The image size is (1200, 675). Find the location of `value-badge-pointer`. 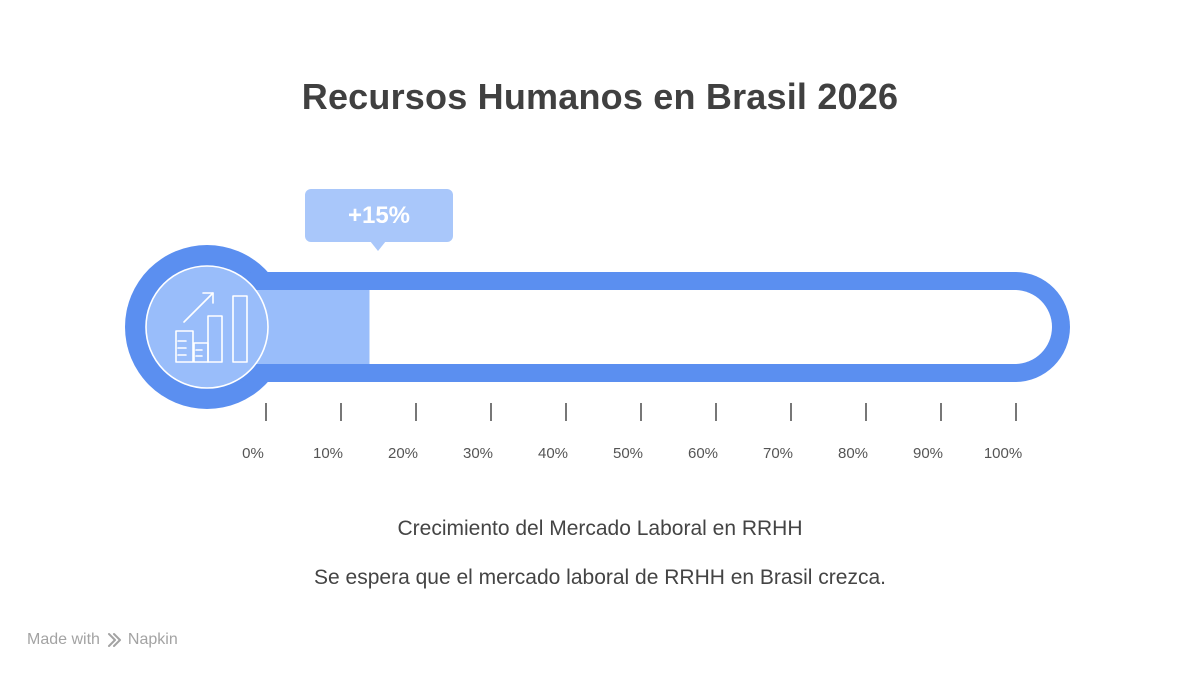

value-badge-pointer is located at coordinates (378, 246).